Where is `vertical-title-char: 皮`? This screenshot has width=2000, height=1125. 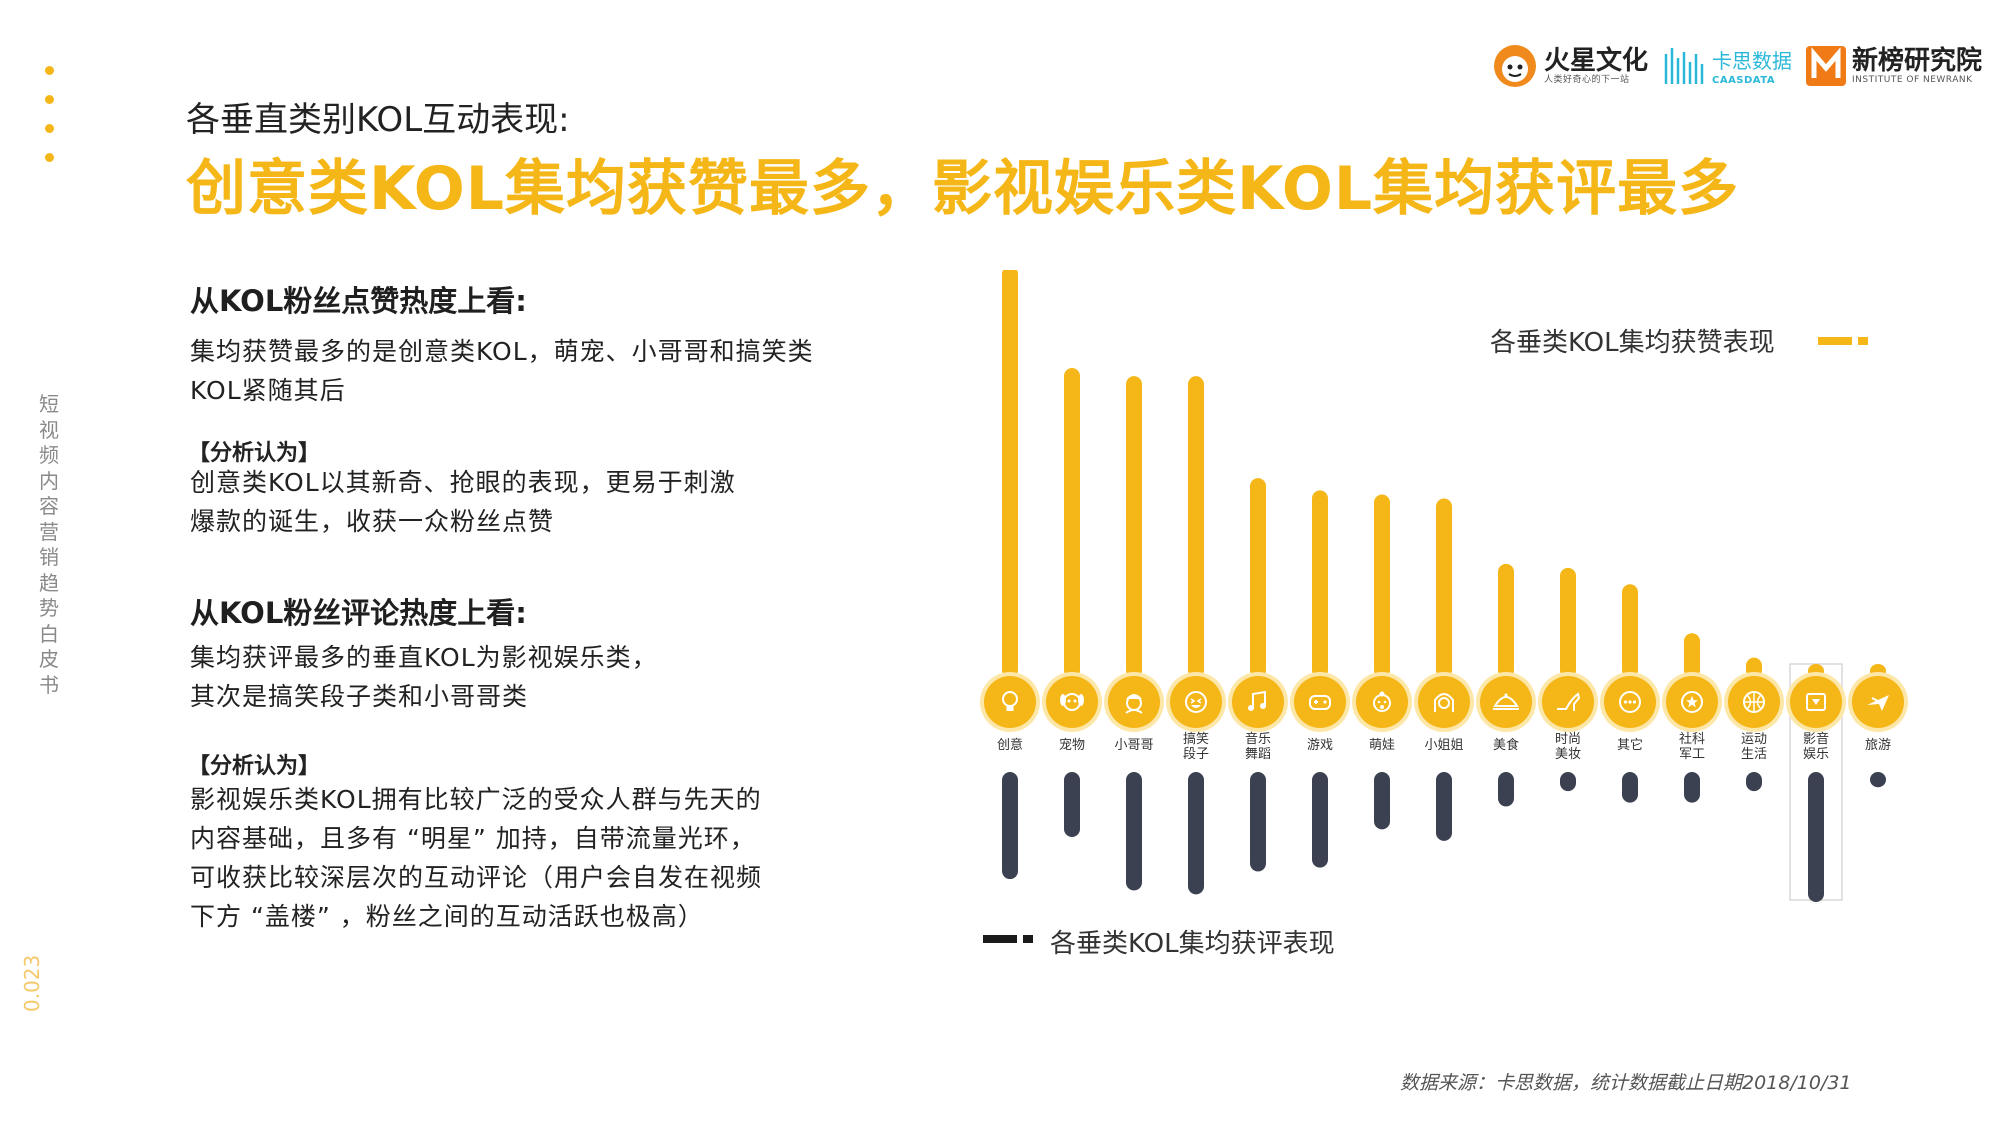
vertical-title-char: 皮 is located at coordinates (49, 659).